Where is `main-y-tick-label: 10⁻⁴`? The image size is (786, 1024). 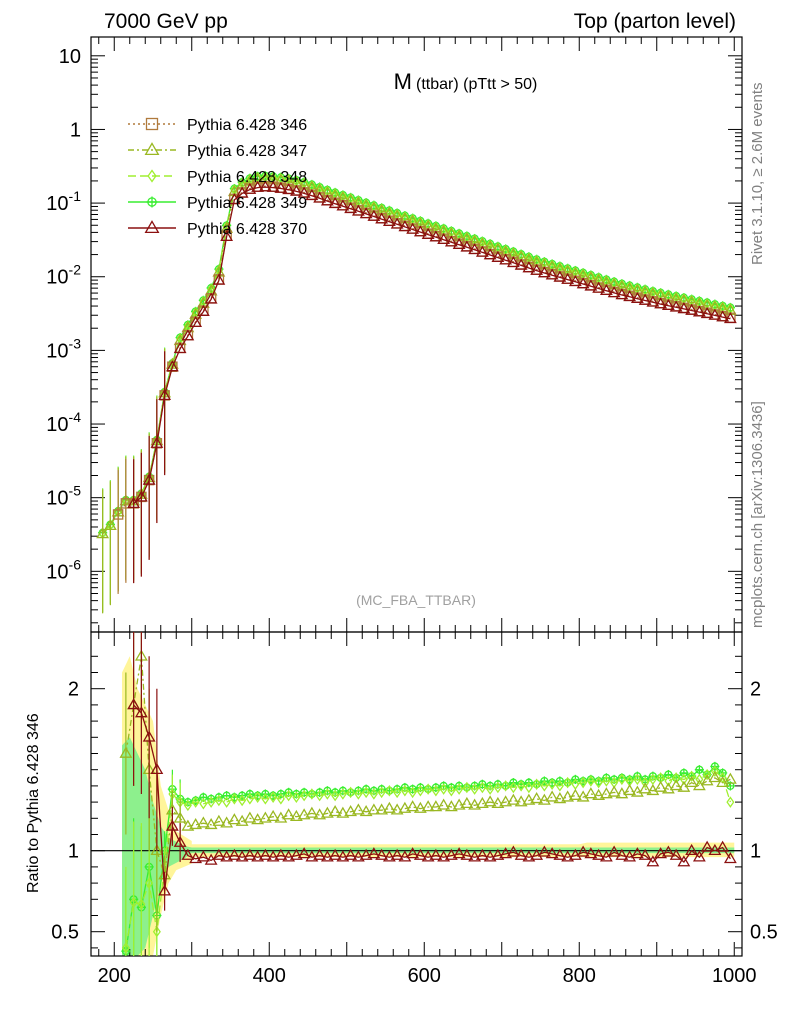 main-y-tick-label: 10⁻⁴ is located at coordinates (63, 422).